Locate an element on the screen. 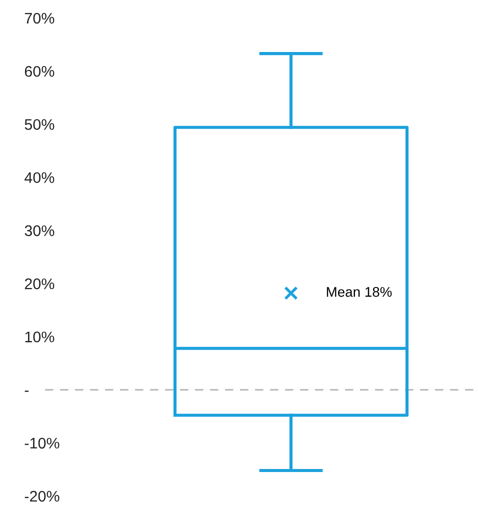 This screenshot has height=506, width=478. y-tick-label: -10% is located at coordinates (42, 443).